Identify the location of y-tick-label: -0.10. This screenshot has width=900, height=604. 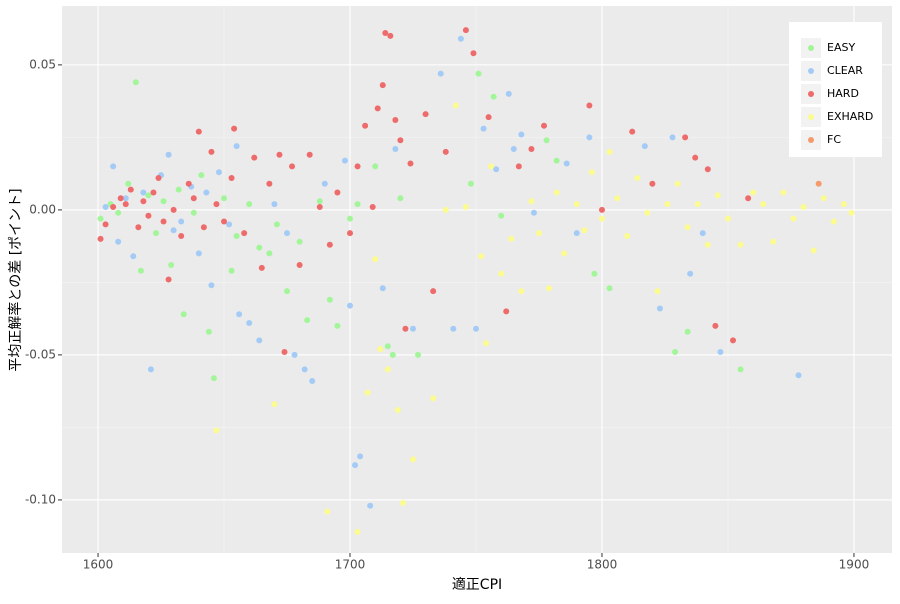
(40, 499).